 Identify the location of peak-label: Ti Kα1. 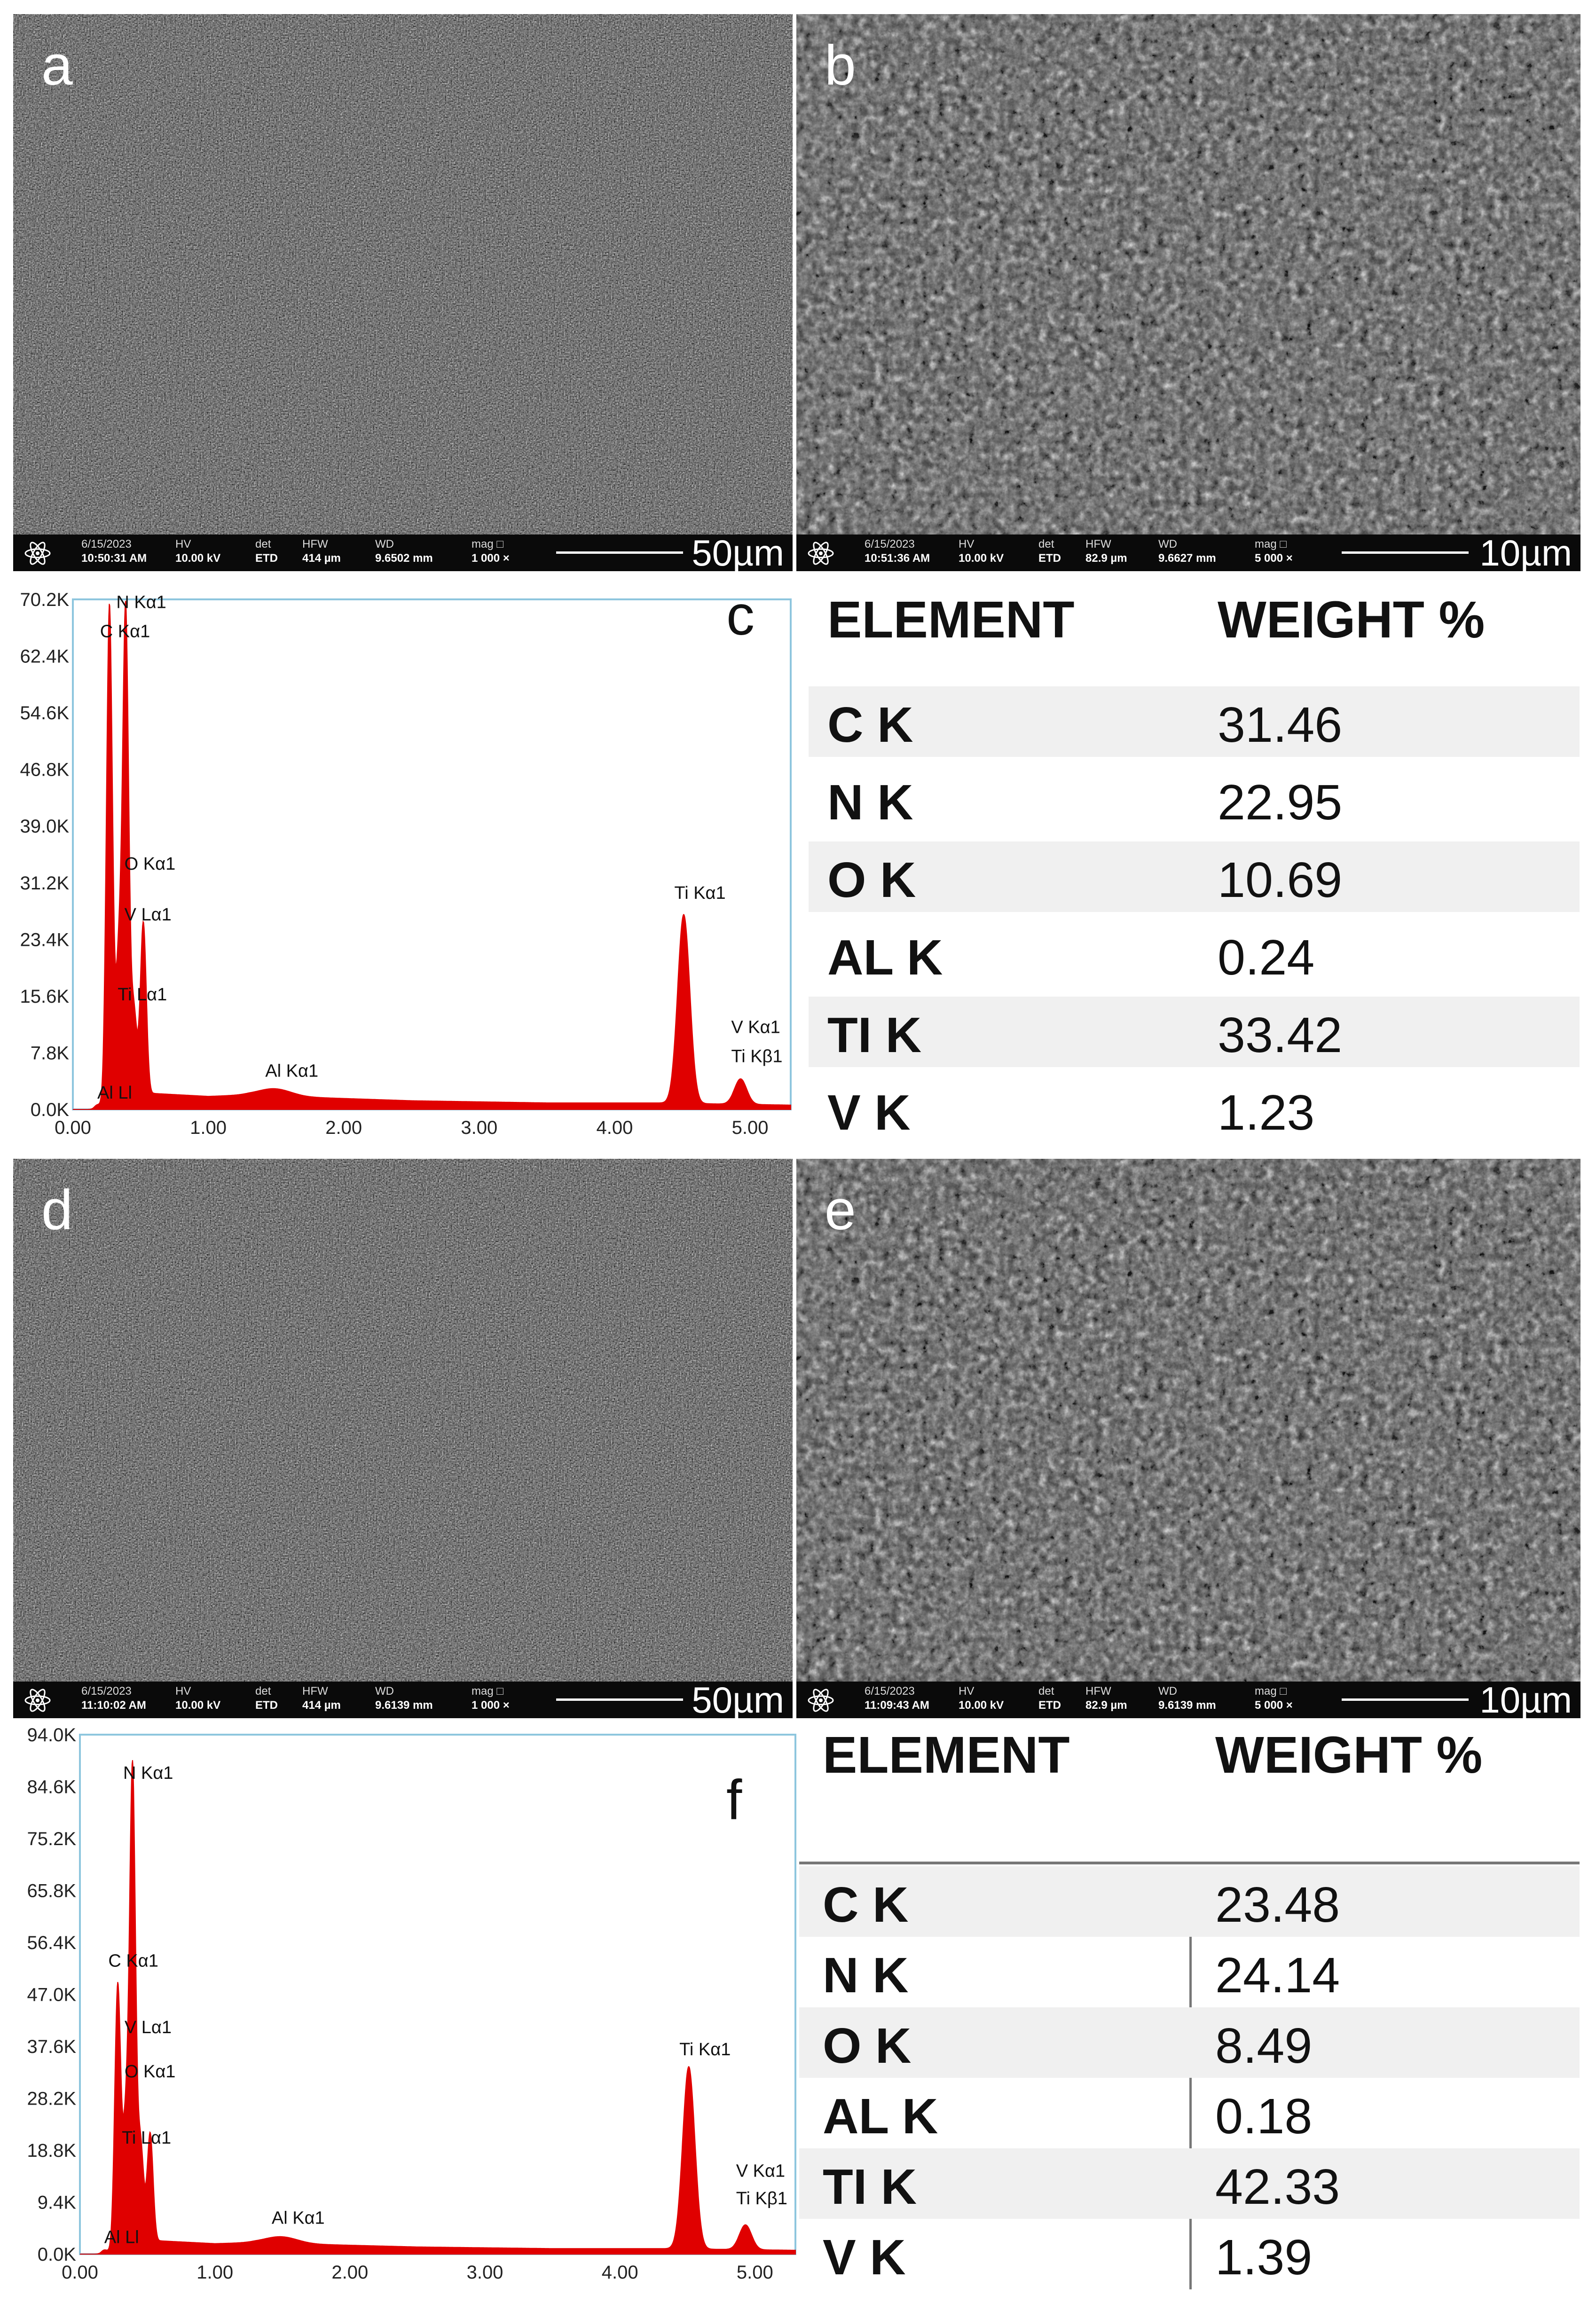
(705, 2049).